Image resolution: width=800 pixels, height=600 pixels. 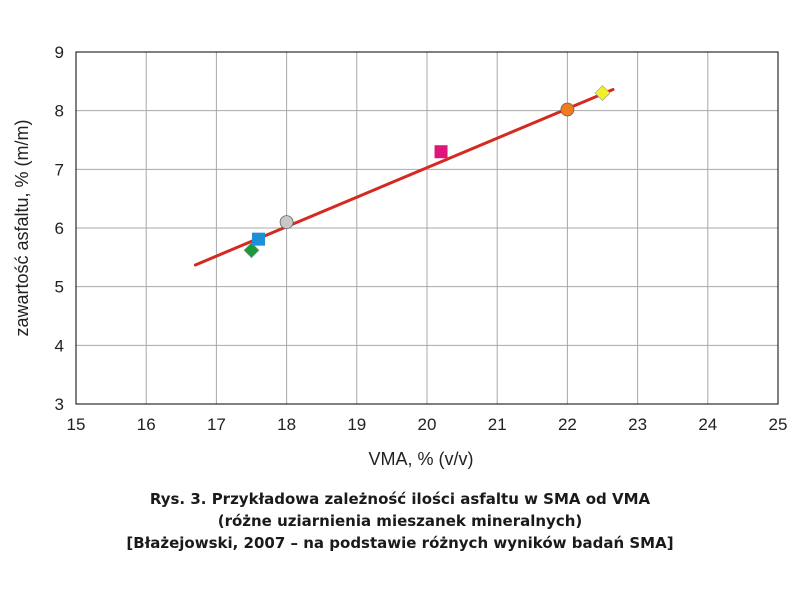 What do you see at coordinates (637, 424) in the screenshot?
I see `x-tick-label: 23` at bounding box center [637, 424].